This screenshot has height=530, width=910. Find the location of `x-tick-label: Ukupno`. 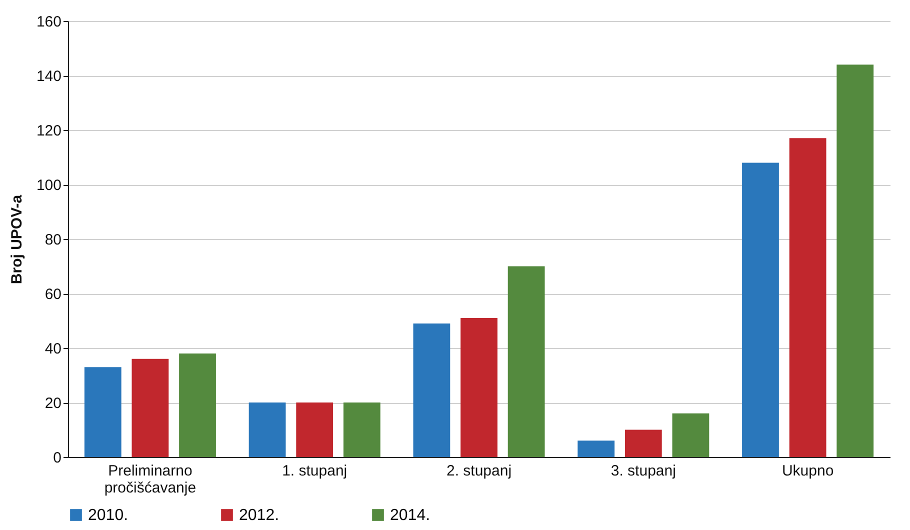

x-tick-label: Ukupno is located at coordinates (808, 471).